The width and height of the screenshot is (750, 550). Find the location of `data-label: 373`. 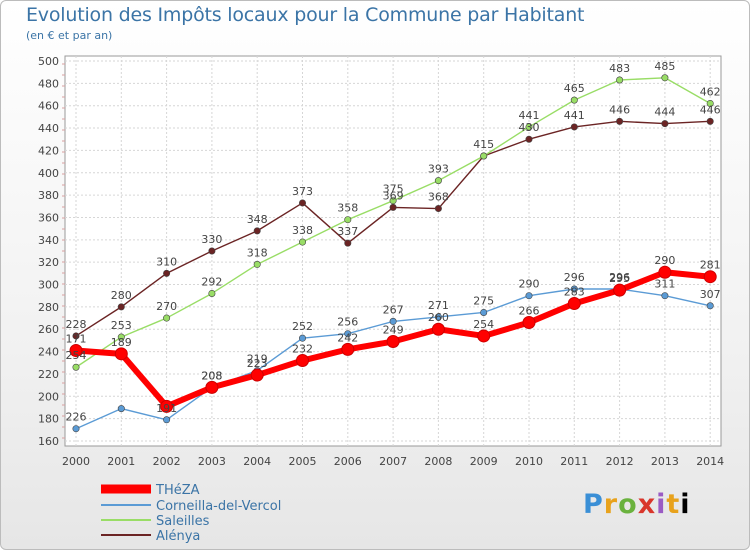

data-label: 373 is located at coordinates (302, 191).